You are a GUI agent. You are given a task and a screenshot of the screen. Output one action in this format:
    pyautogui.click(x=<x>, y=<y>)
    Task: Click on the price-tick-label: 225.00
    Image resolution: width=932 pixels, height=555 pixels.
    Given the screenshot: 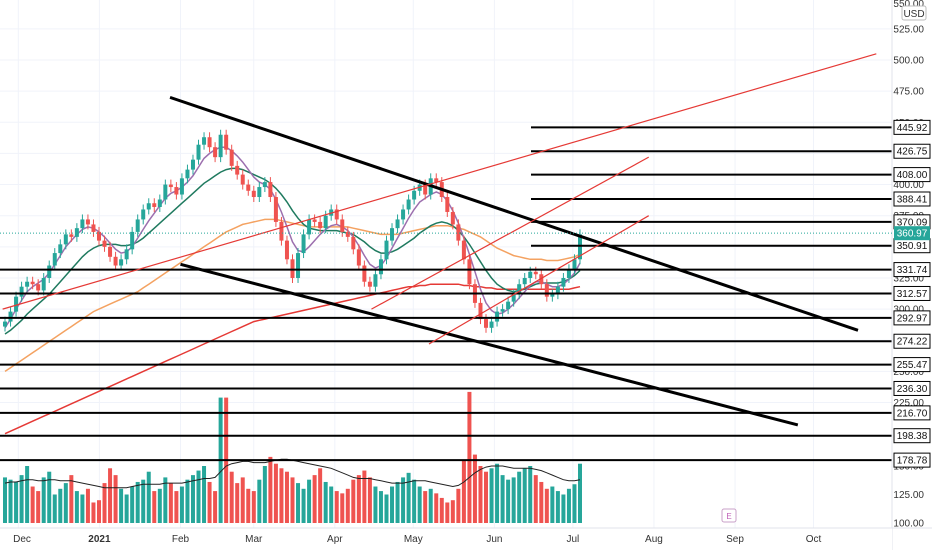 What is the action you would take?
    pyautogui.click(x=908, y=403)
    